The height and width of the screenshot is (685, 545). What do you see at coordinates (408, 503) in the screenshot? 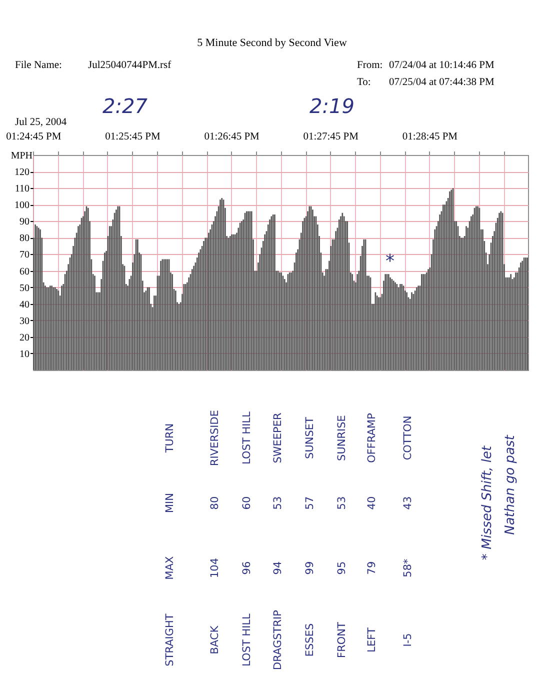
I see `text: 43` at bounding box center [408, 503].